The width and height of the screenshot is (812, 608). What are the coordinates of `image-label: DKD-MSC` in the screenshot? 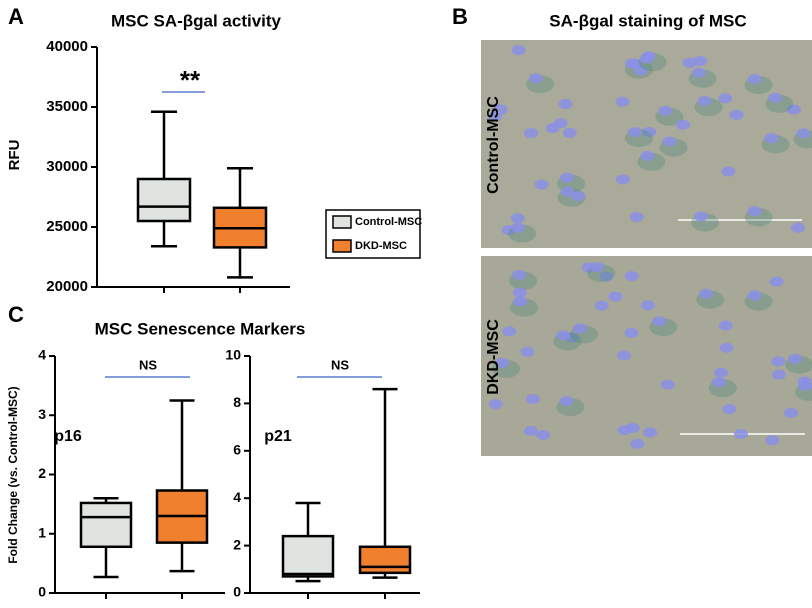 It's located at (493, 357).